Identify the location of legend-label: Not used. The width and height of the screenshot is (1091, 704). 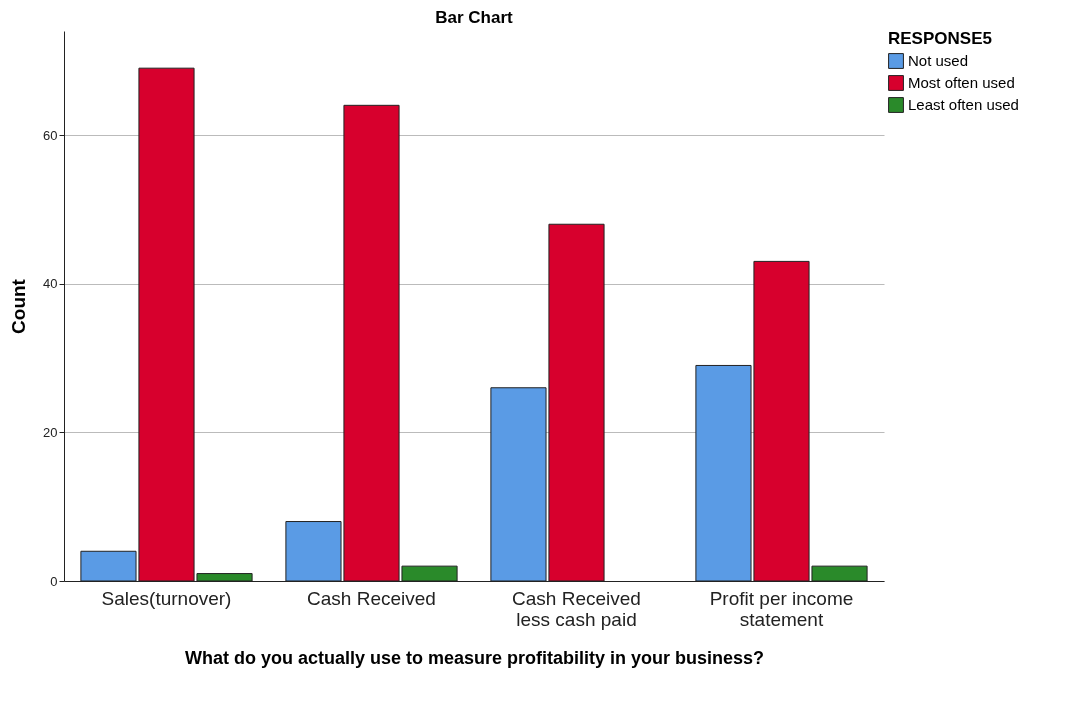
(938, 60).